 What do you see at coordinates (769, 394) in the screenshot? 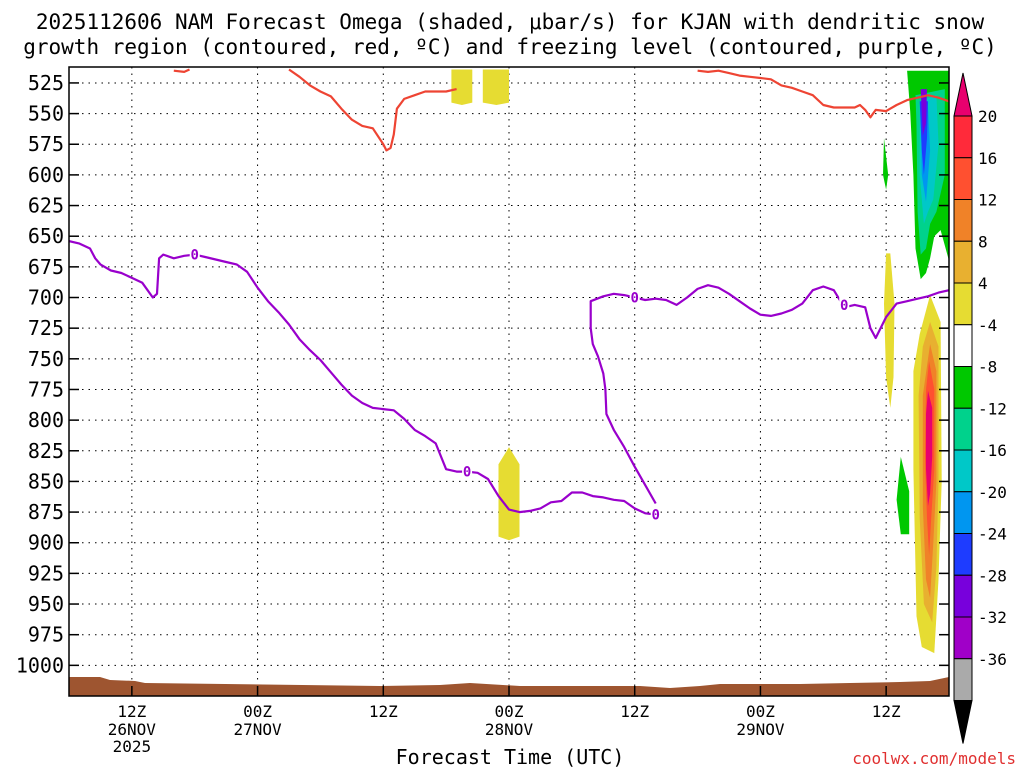
I see `freezing-level-line` at bounding box center [769, 394].